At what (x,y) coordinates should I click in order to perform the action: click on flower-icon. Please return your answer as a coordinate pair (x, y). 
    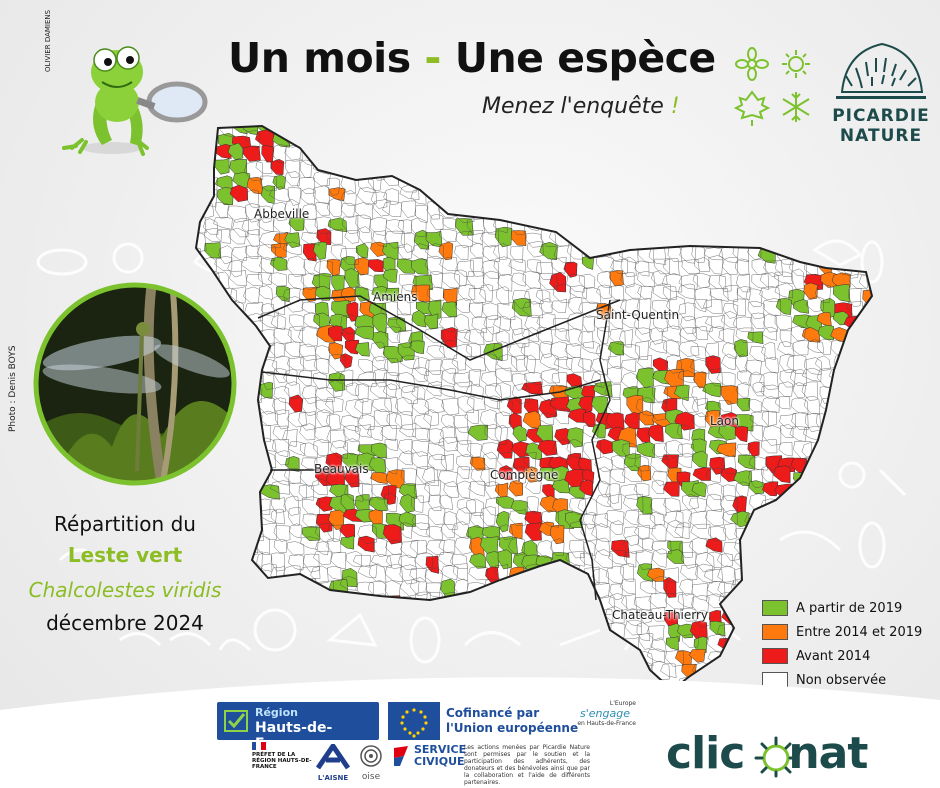
    Looking at the image, I should click on (752, 64).